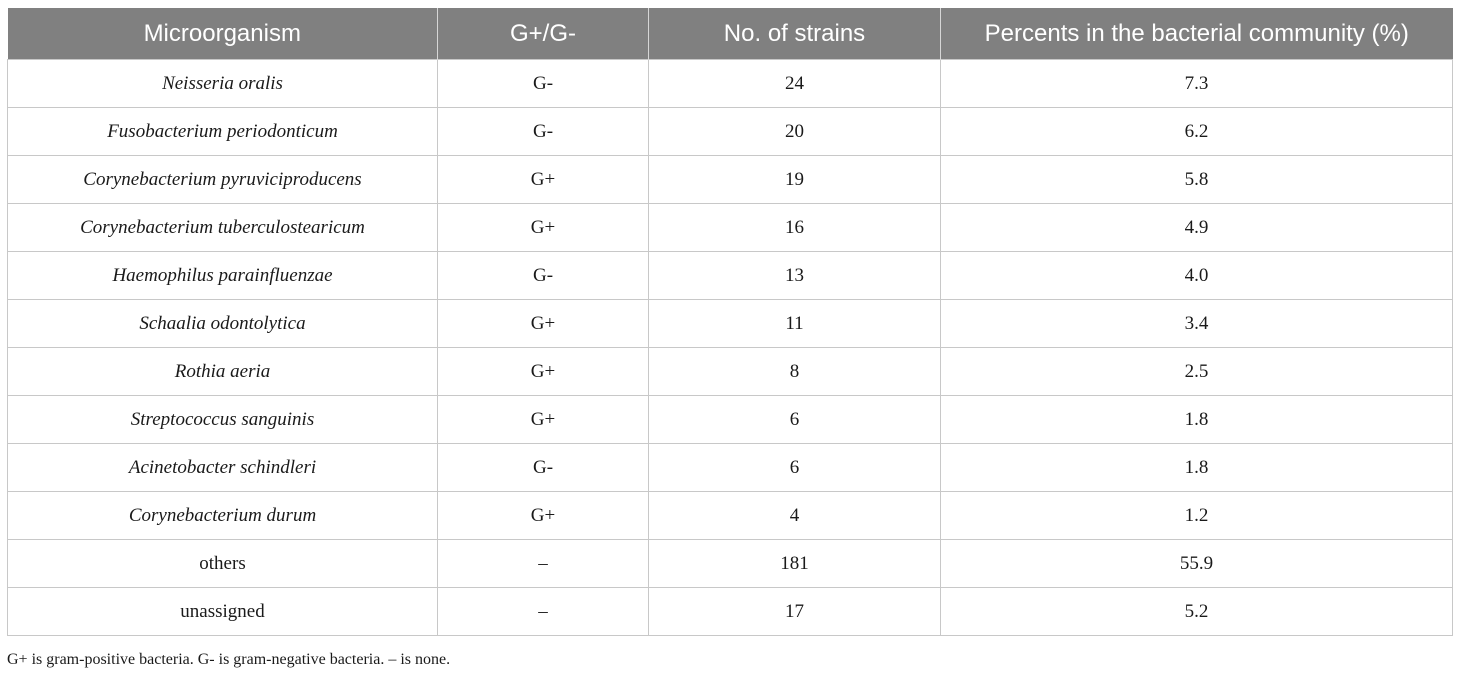  Describe the element at coordinates (794, 227) in the screenshot. I see `cell-strain-count: 16` at that location.